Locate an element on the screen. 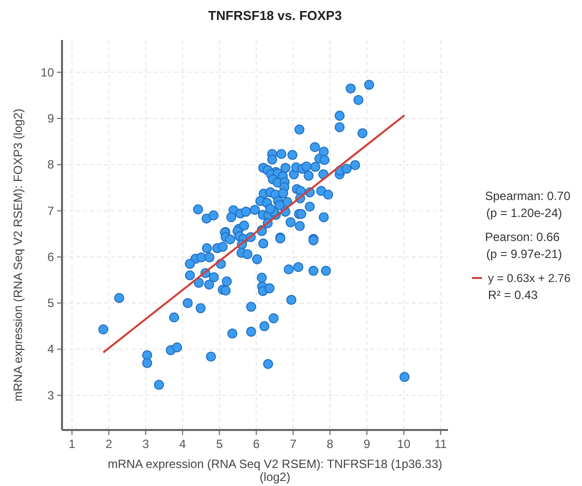 This screenshot has height=486, width=582. x-tick-label: 7 is located at coordinates (293, 444).